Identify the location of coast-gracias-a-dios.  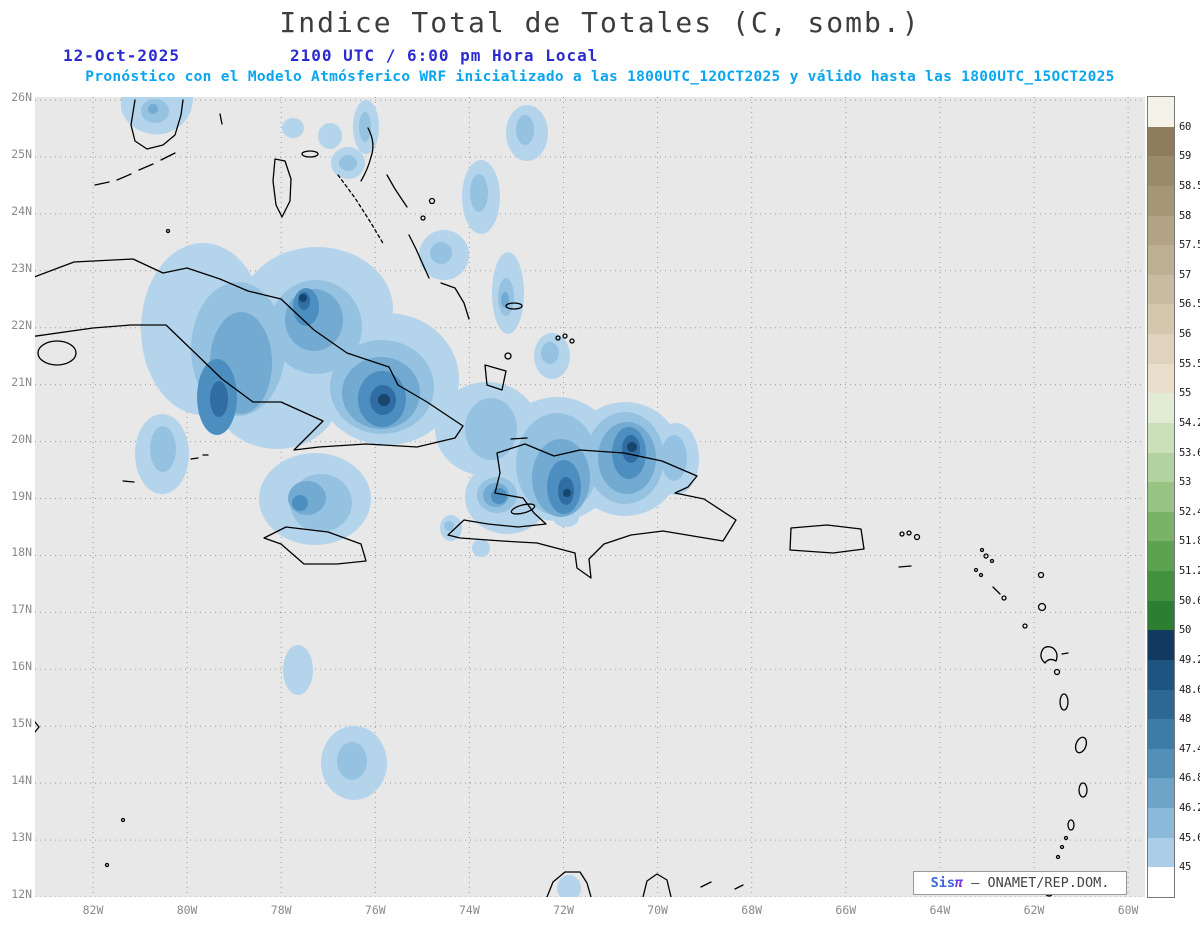
(37, 727).